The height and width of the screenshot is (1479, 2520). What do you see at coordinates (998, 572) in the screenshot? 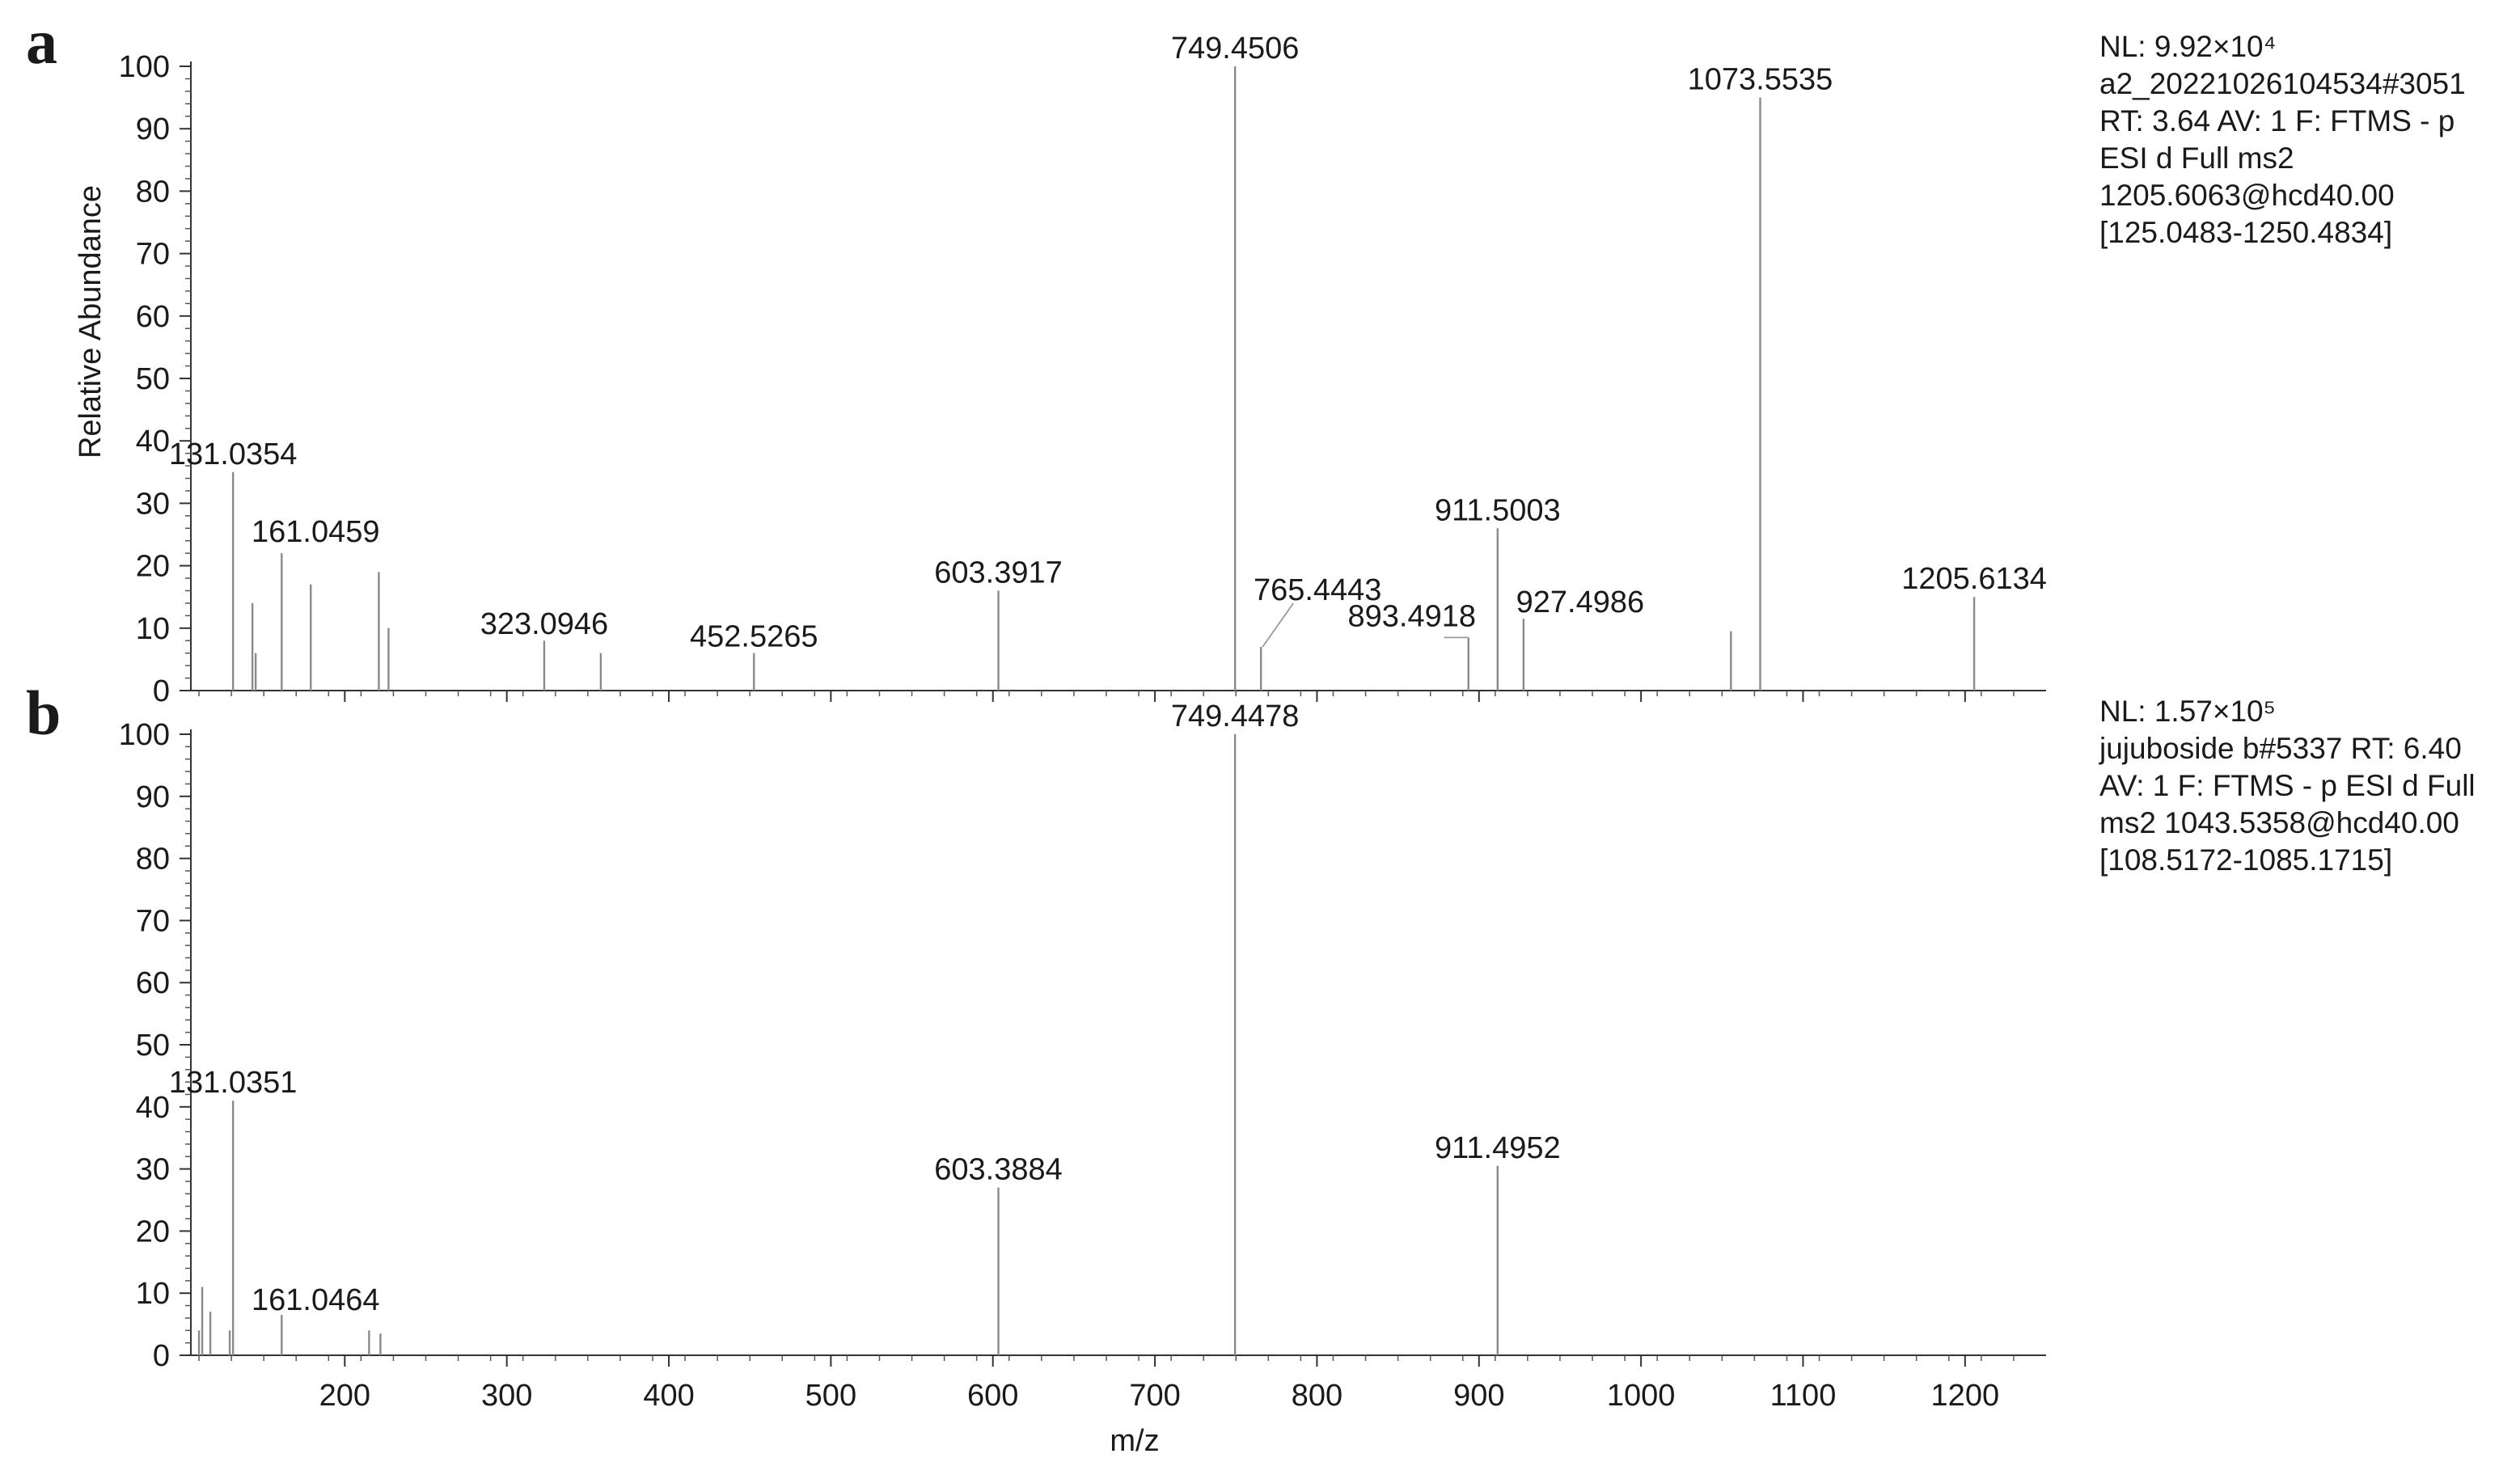
I see `peak-label: 603.3917` at bounding box center [998, 572].